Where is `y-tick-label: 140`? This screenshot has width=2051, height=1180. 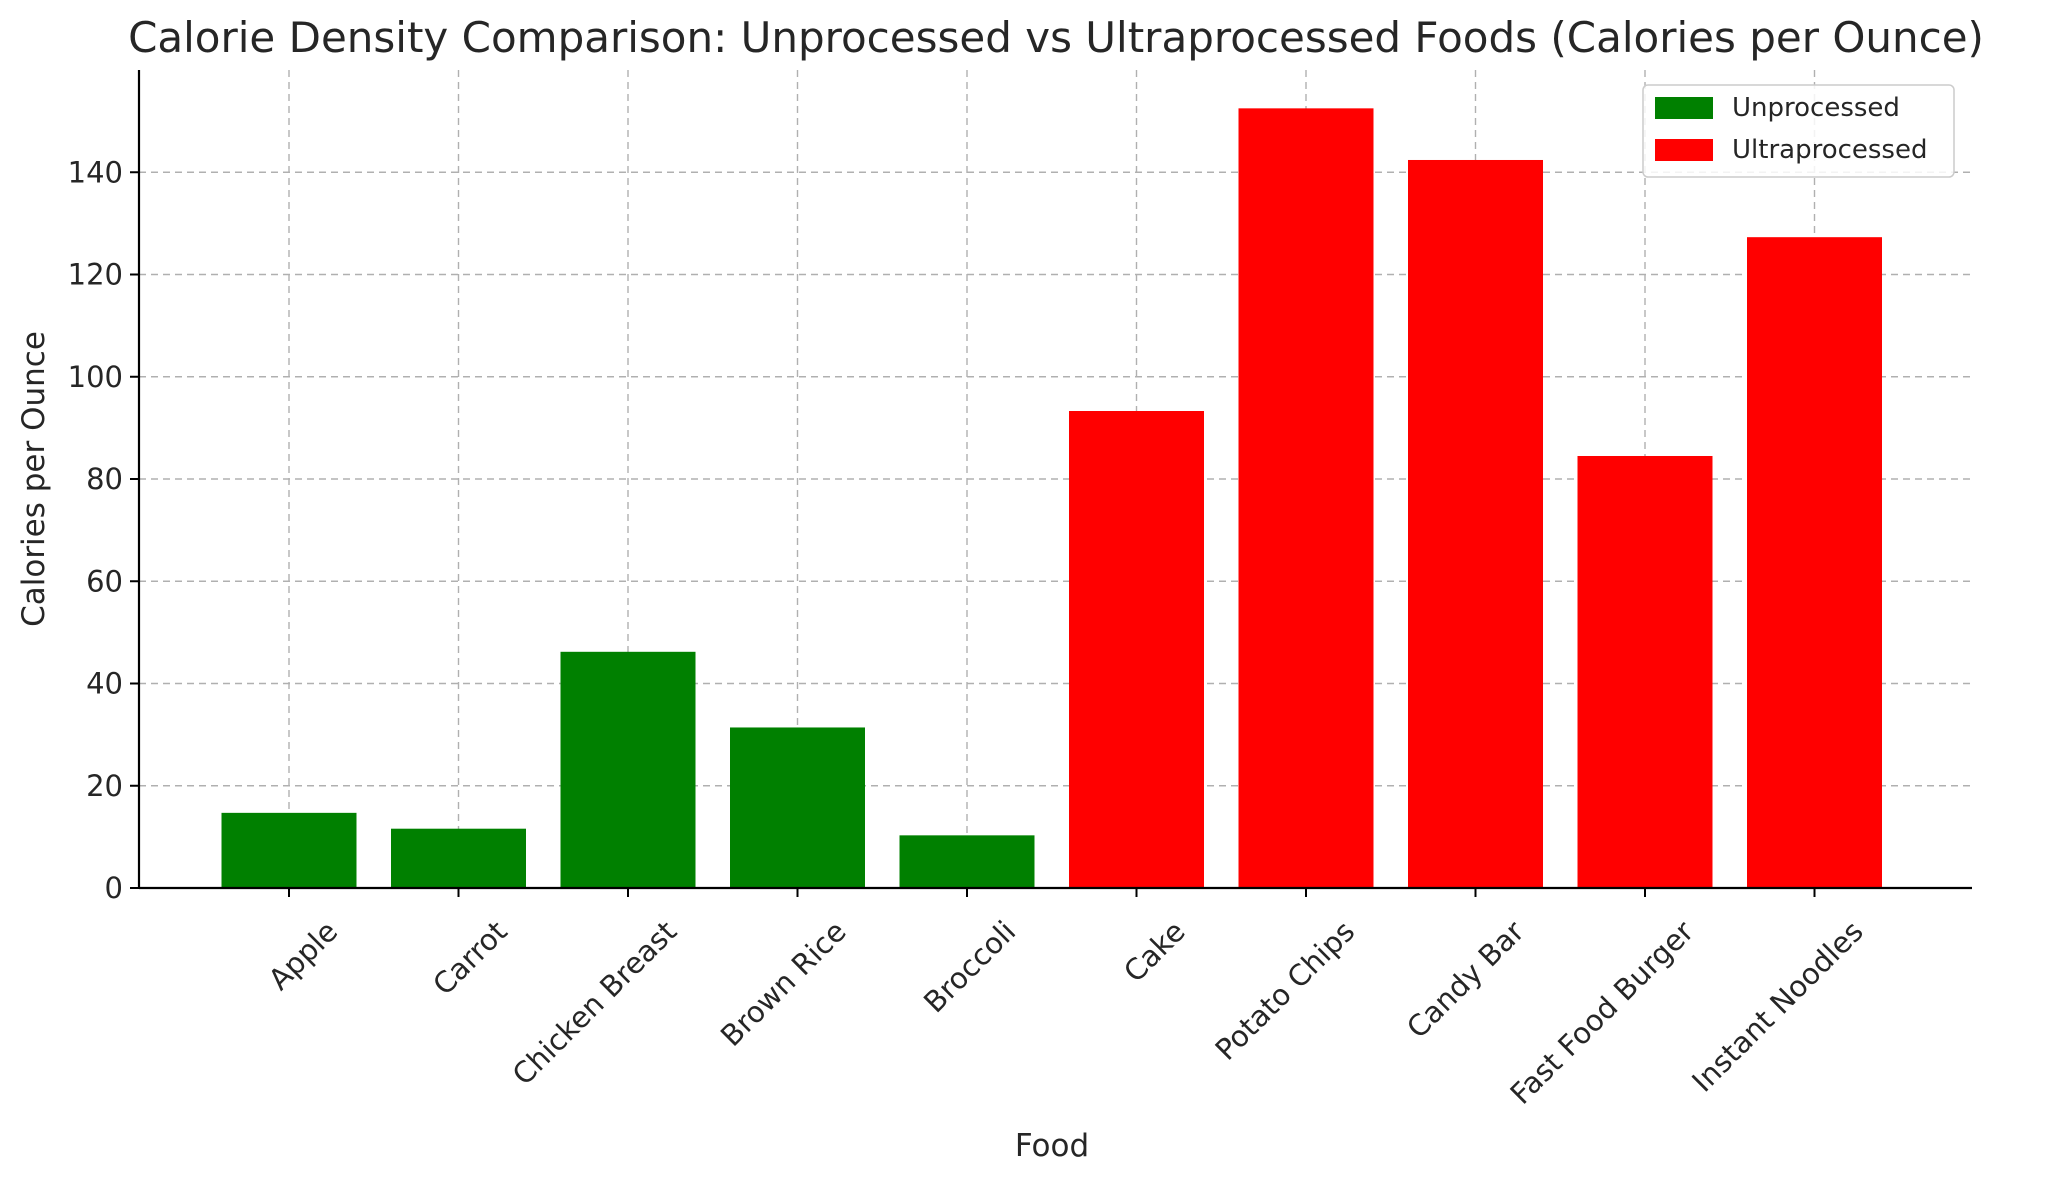
y-tick-label: 140 is located at coordinates (95, 172).